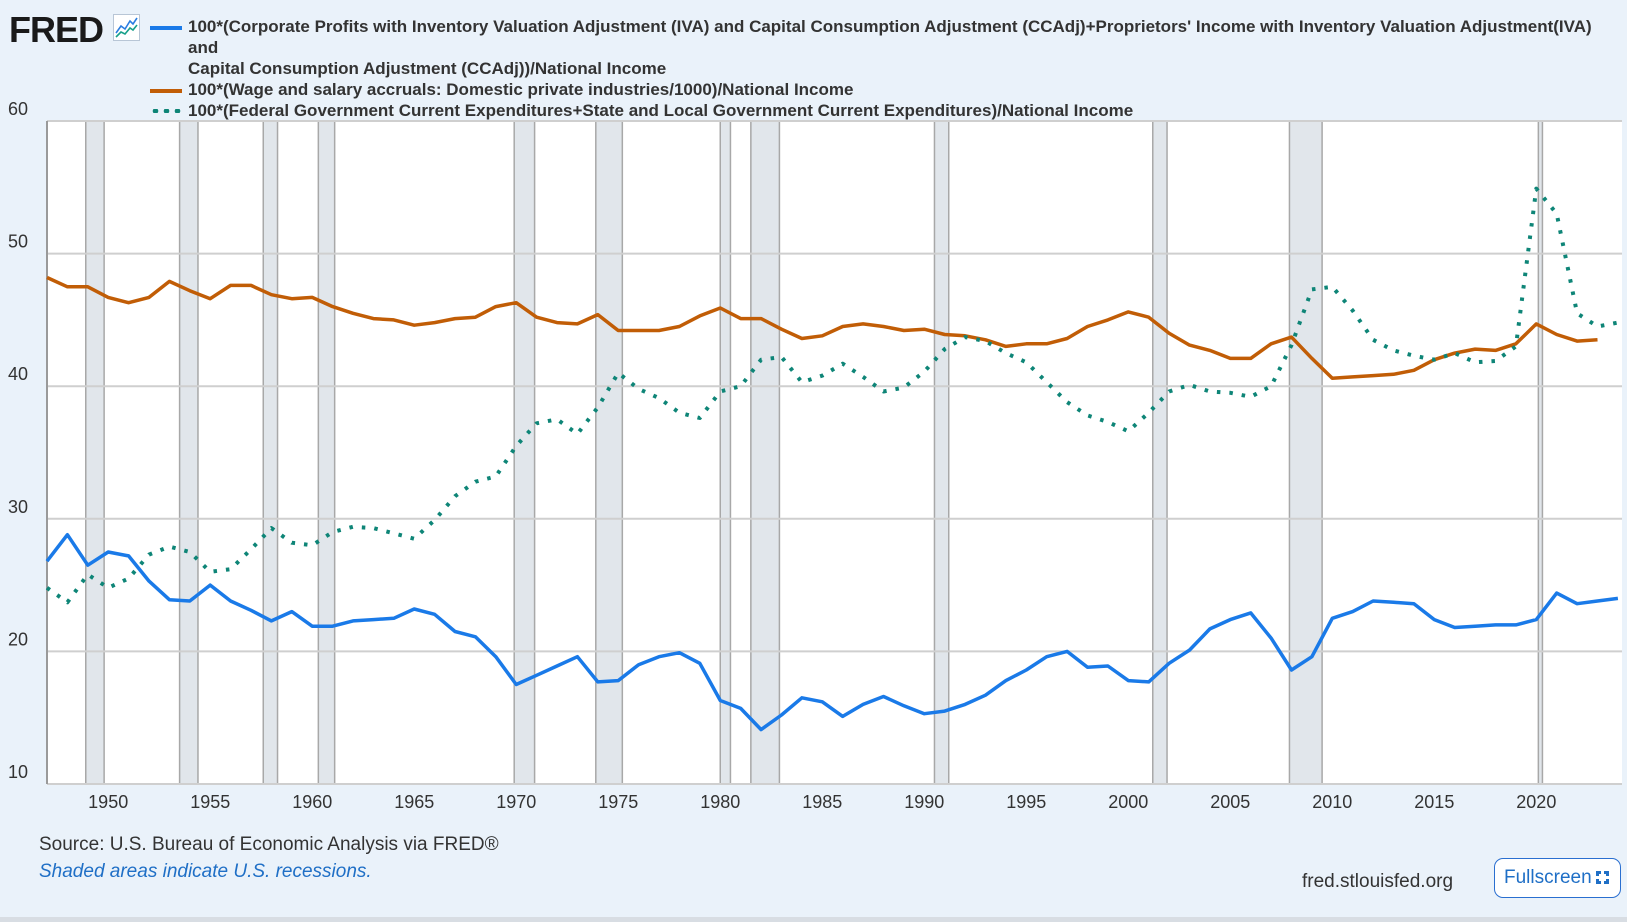 The height and width of the screenshot is (922, 1627). I want to click on chart-line-icon, so click(126, 27).